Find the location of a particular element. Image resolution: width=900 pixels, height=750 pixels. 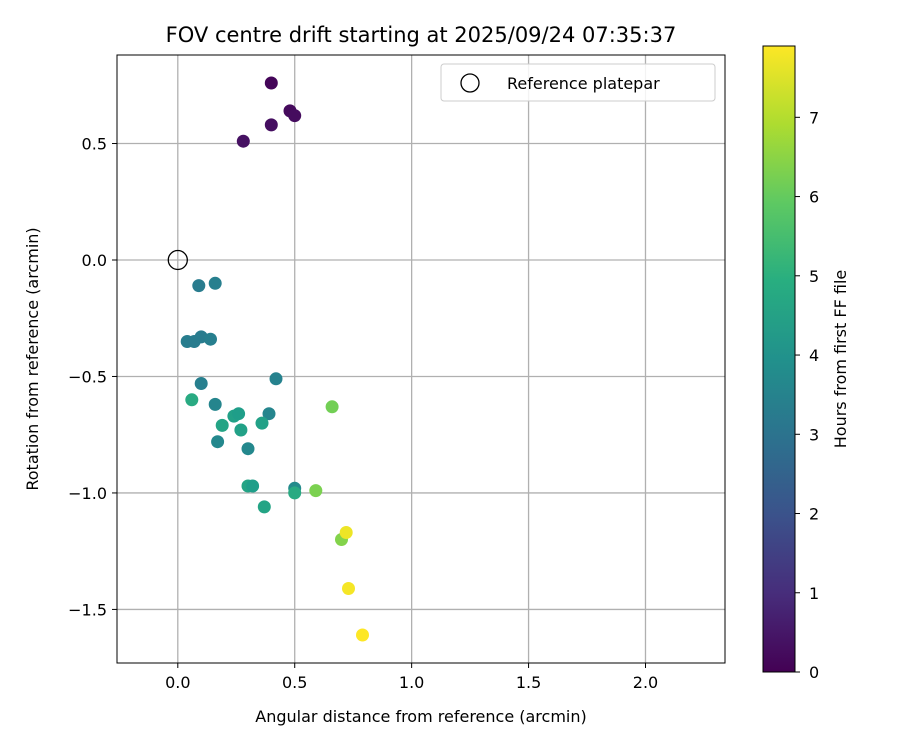

reference-marker is located at coordinates (177, 260).